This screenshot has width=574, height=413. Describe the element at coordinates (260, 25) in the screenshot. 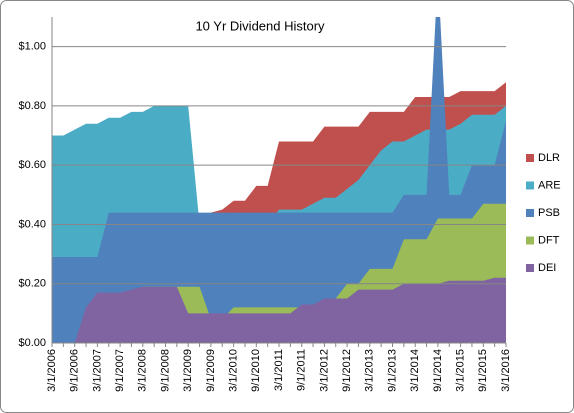

I see `chart-title: 10 Yr Dividend History` at that location.